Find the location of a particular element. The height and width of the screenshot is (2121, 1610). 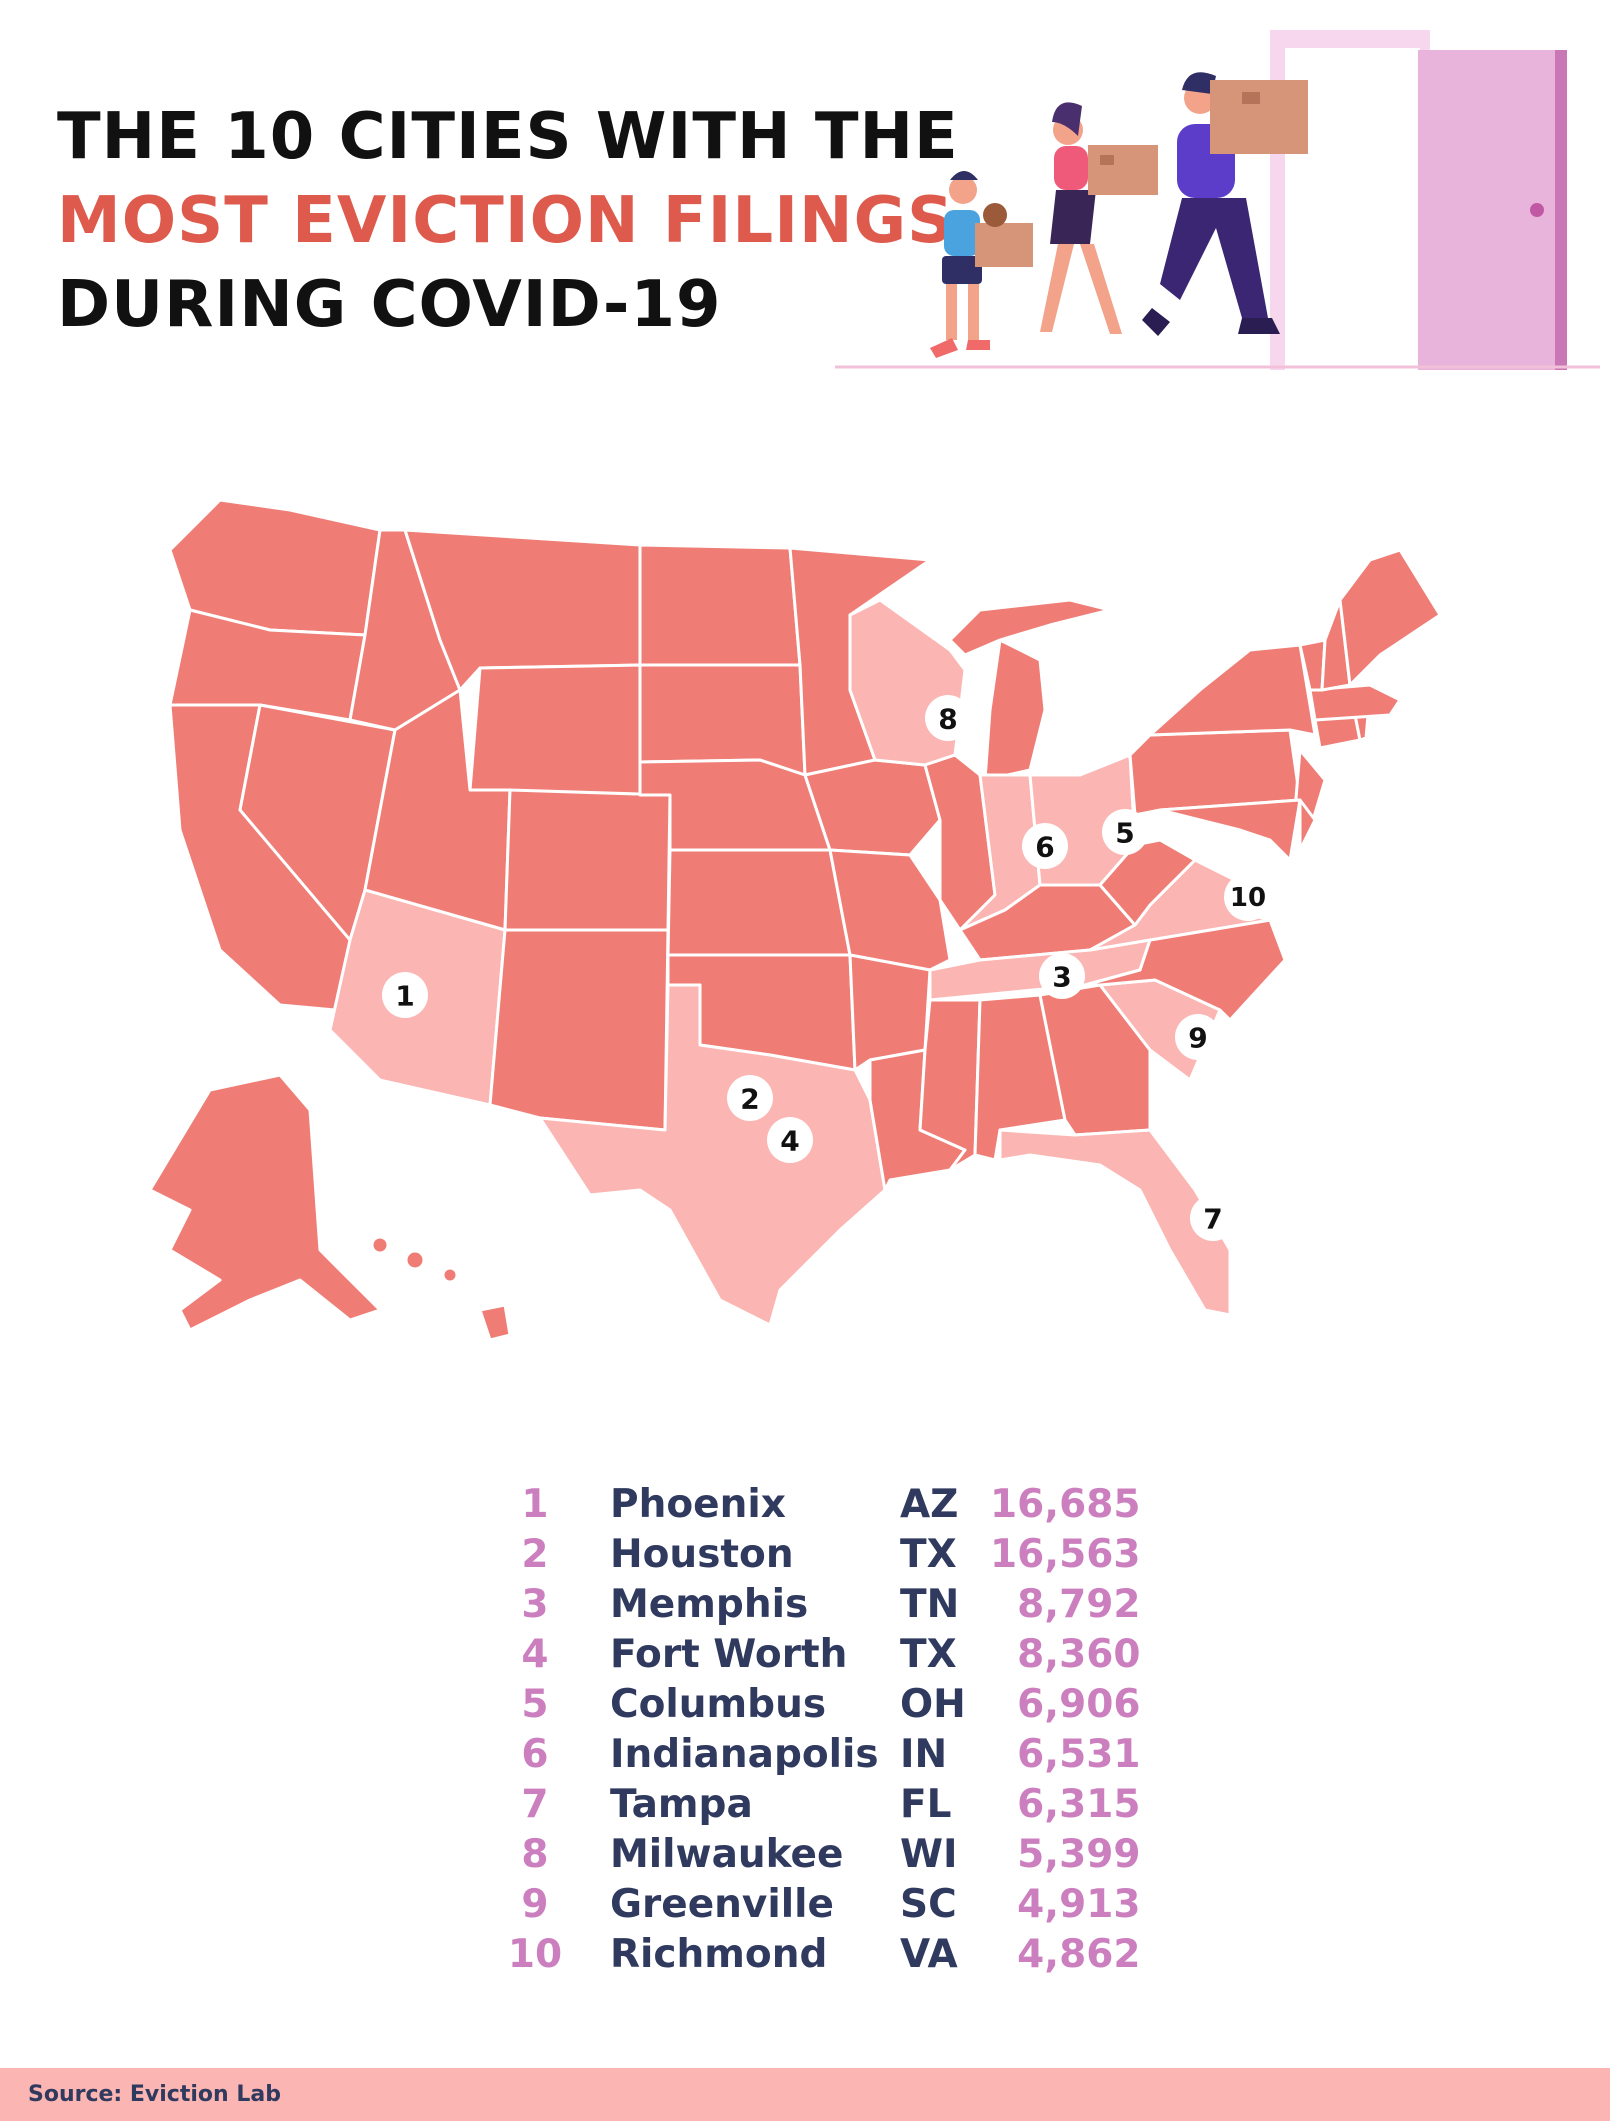

city-name: Columbus is located at coordinates (718, 1704).